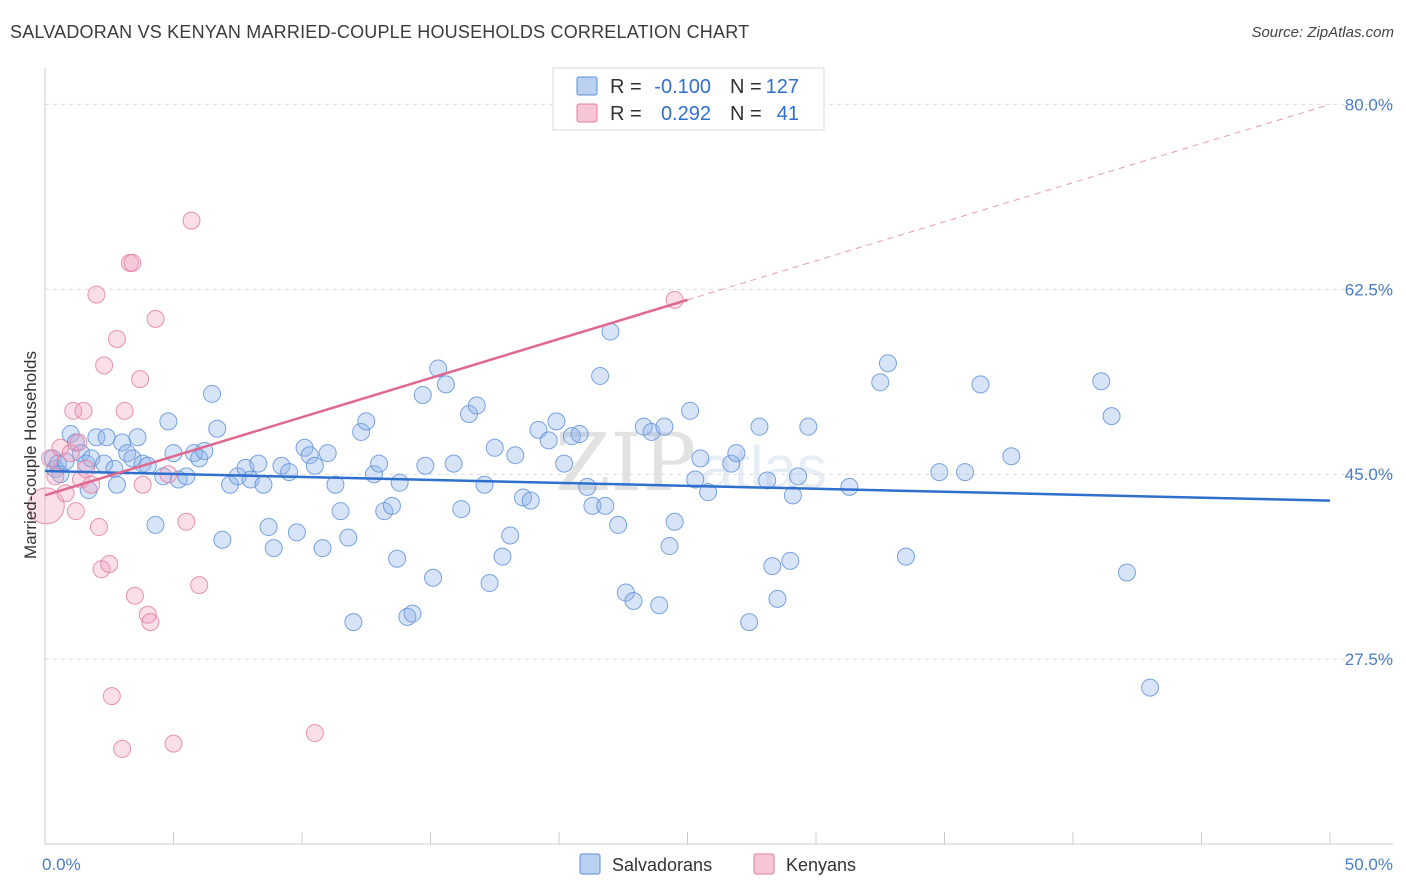 This screenshot has width=1406, height=892. Describe the element at coordinates (763, 467) in the screenshot. I see `watermark-atlas: atlas` at that location.